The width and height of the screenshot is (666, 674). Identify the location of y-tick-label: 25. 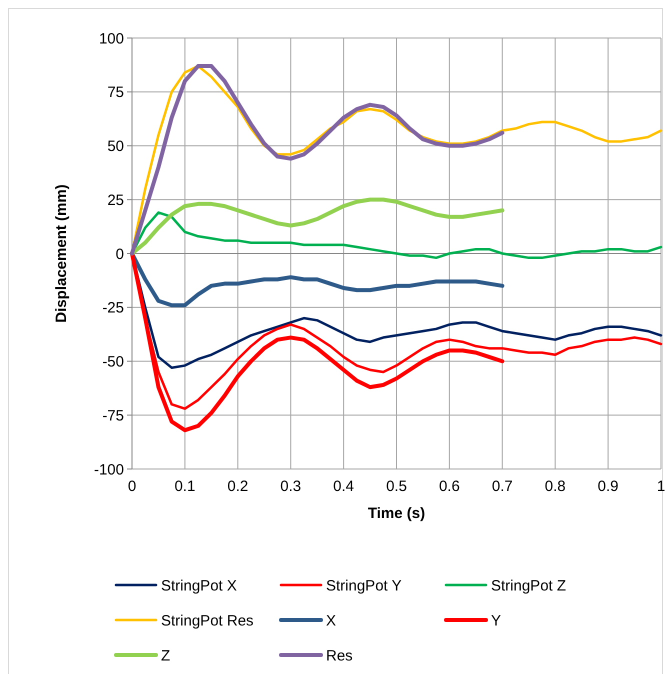
(115, 200).